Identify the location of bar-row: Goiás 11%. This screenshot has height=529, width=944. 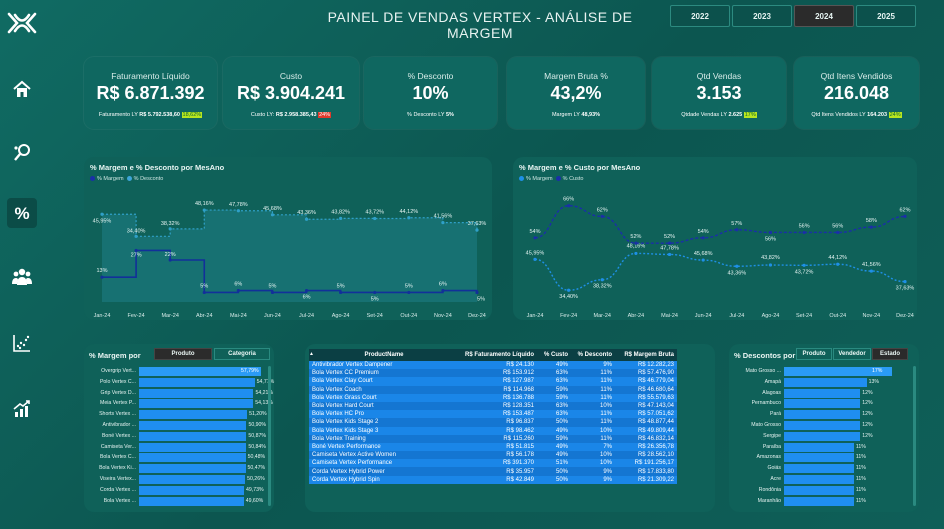
(822, 468).